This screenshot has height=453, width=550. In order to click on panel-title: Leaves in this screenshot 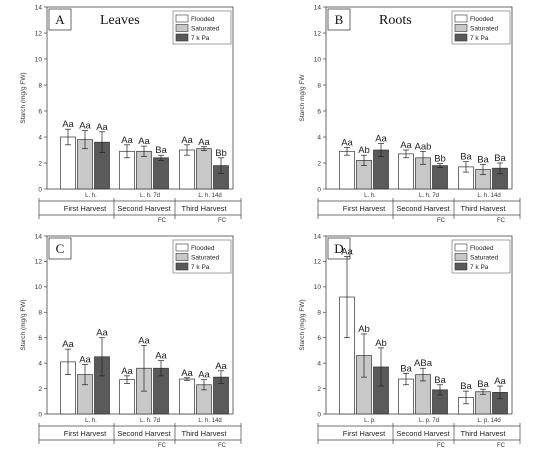, I will do `click(120, 20)`.